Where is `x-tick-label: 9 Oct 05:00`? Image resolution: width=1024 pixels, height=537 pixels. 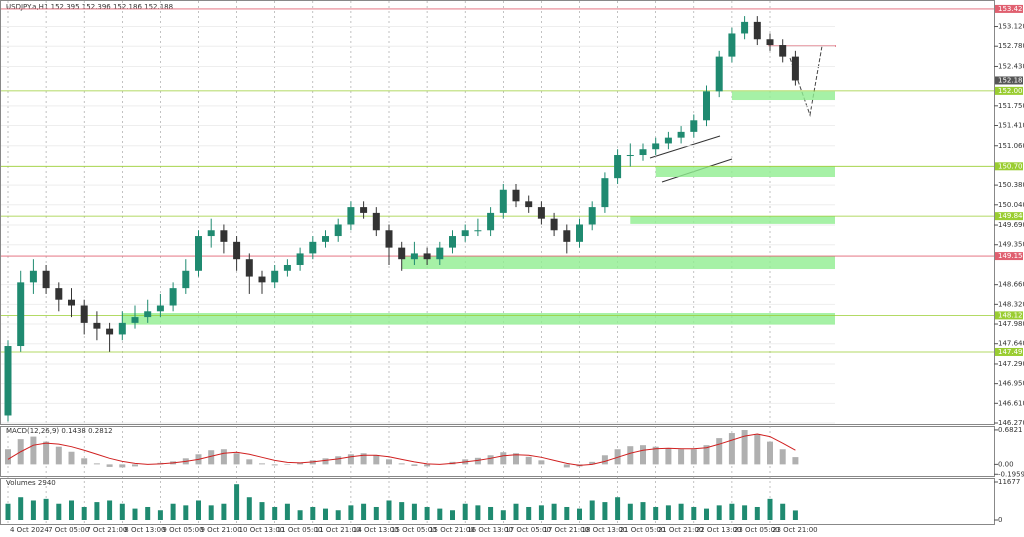
x-tick-label: 9 Oct 05:00 is located at coordinates (182, 530).